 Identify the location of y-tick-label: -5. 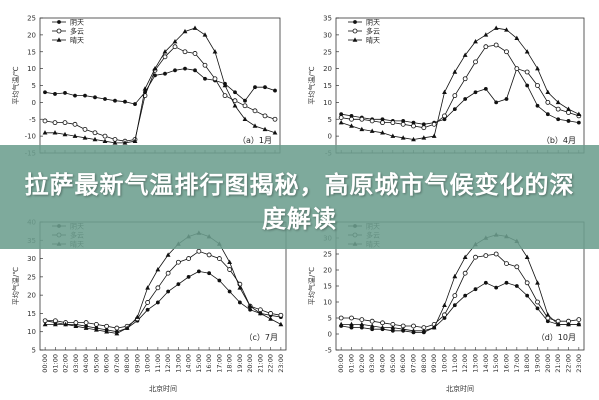
(328, 351).